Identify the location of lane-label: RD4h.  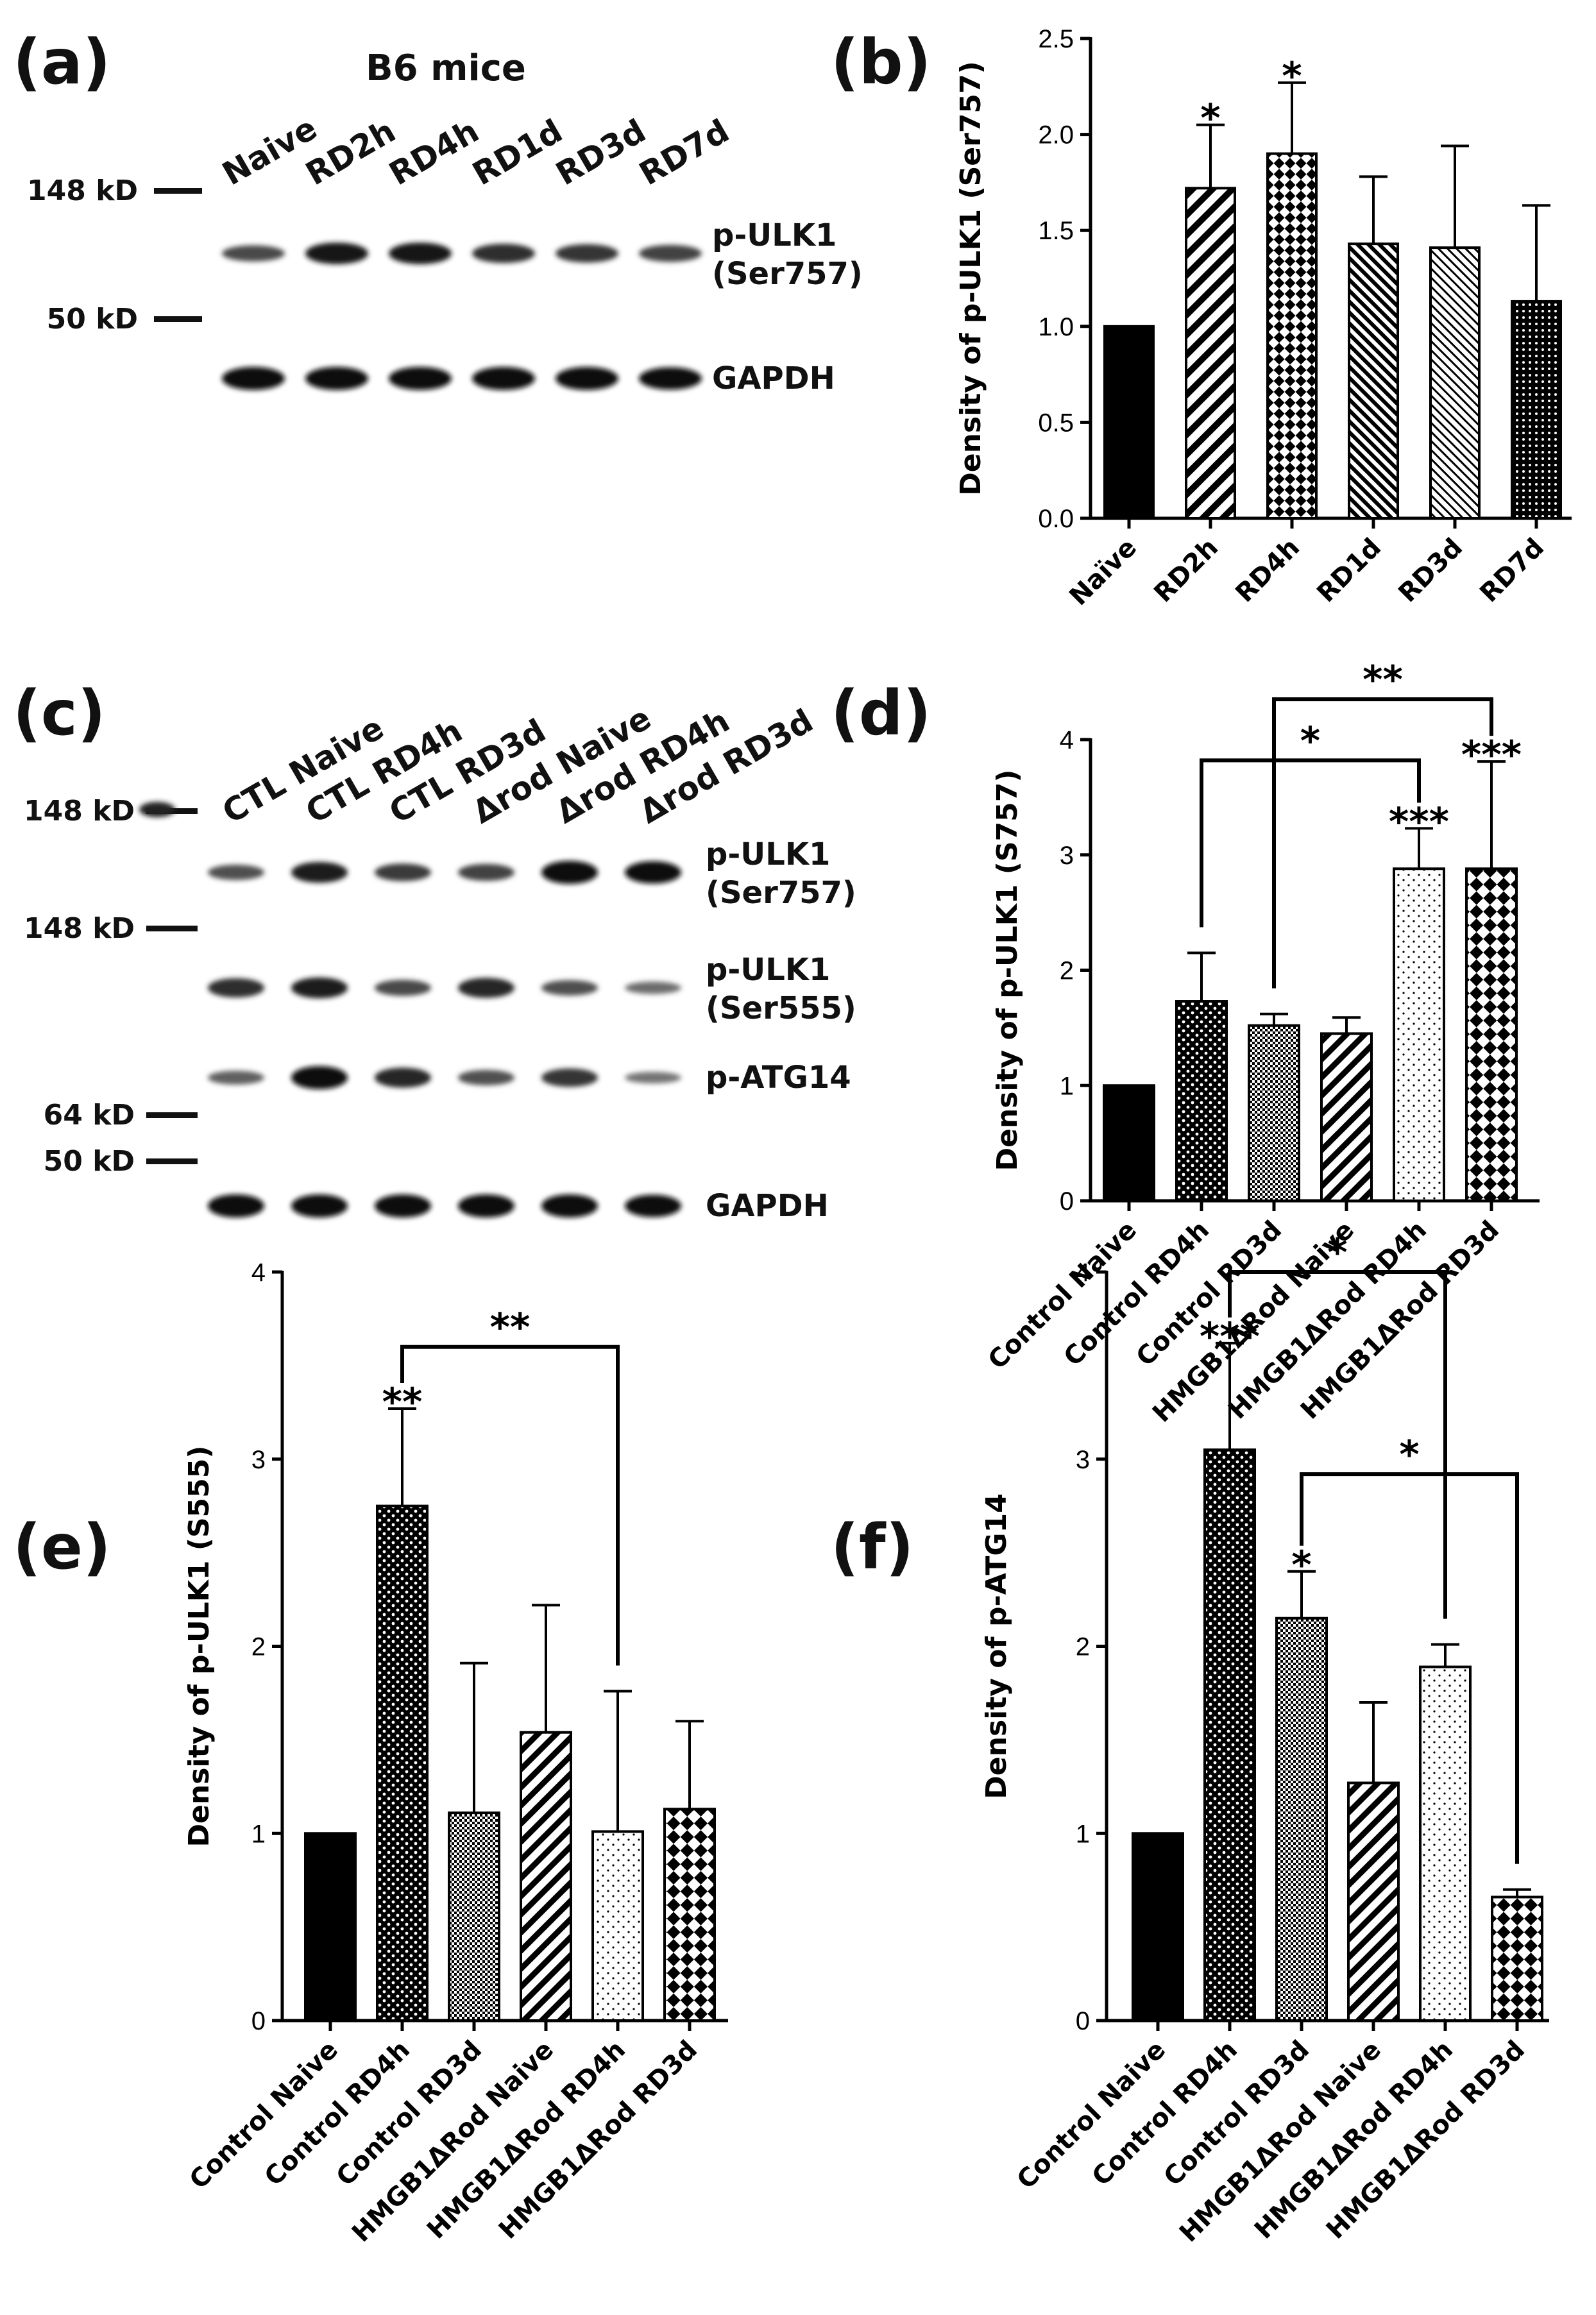
(434, 152).